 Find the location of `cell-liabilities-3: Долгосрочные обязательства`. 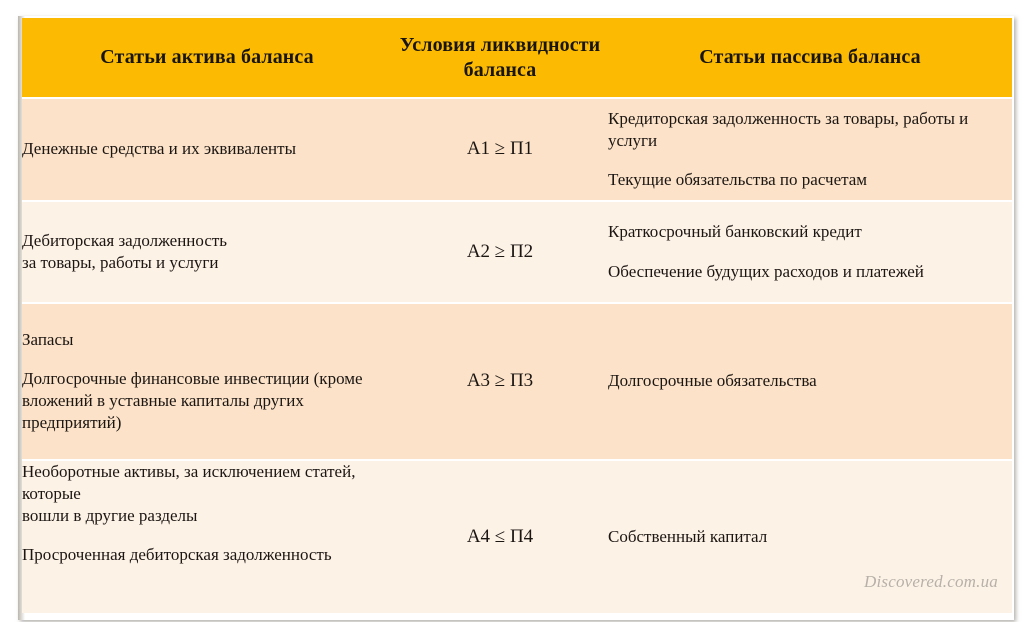

cell-liabilities-3: Долгосрочные обязательства is located at coordinates (810, 381).